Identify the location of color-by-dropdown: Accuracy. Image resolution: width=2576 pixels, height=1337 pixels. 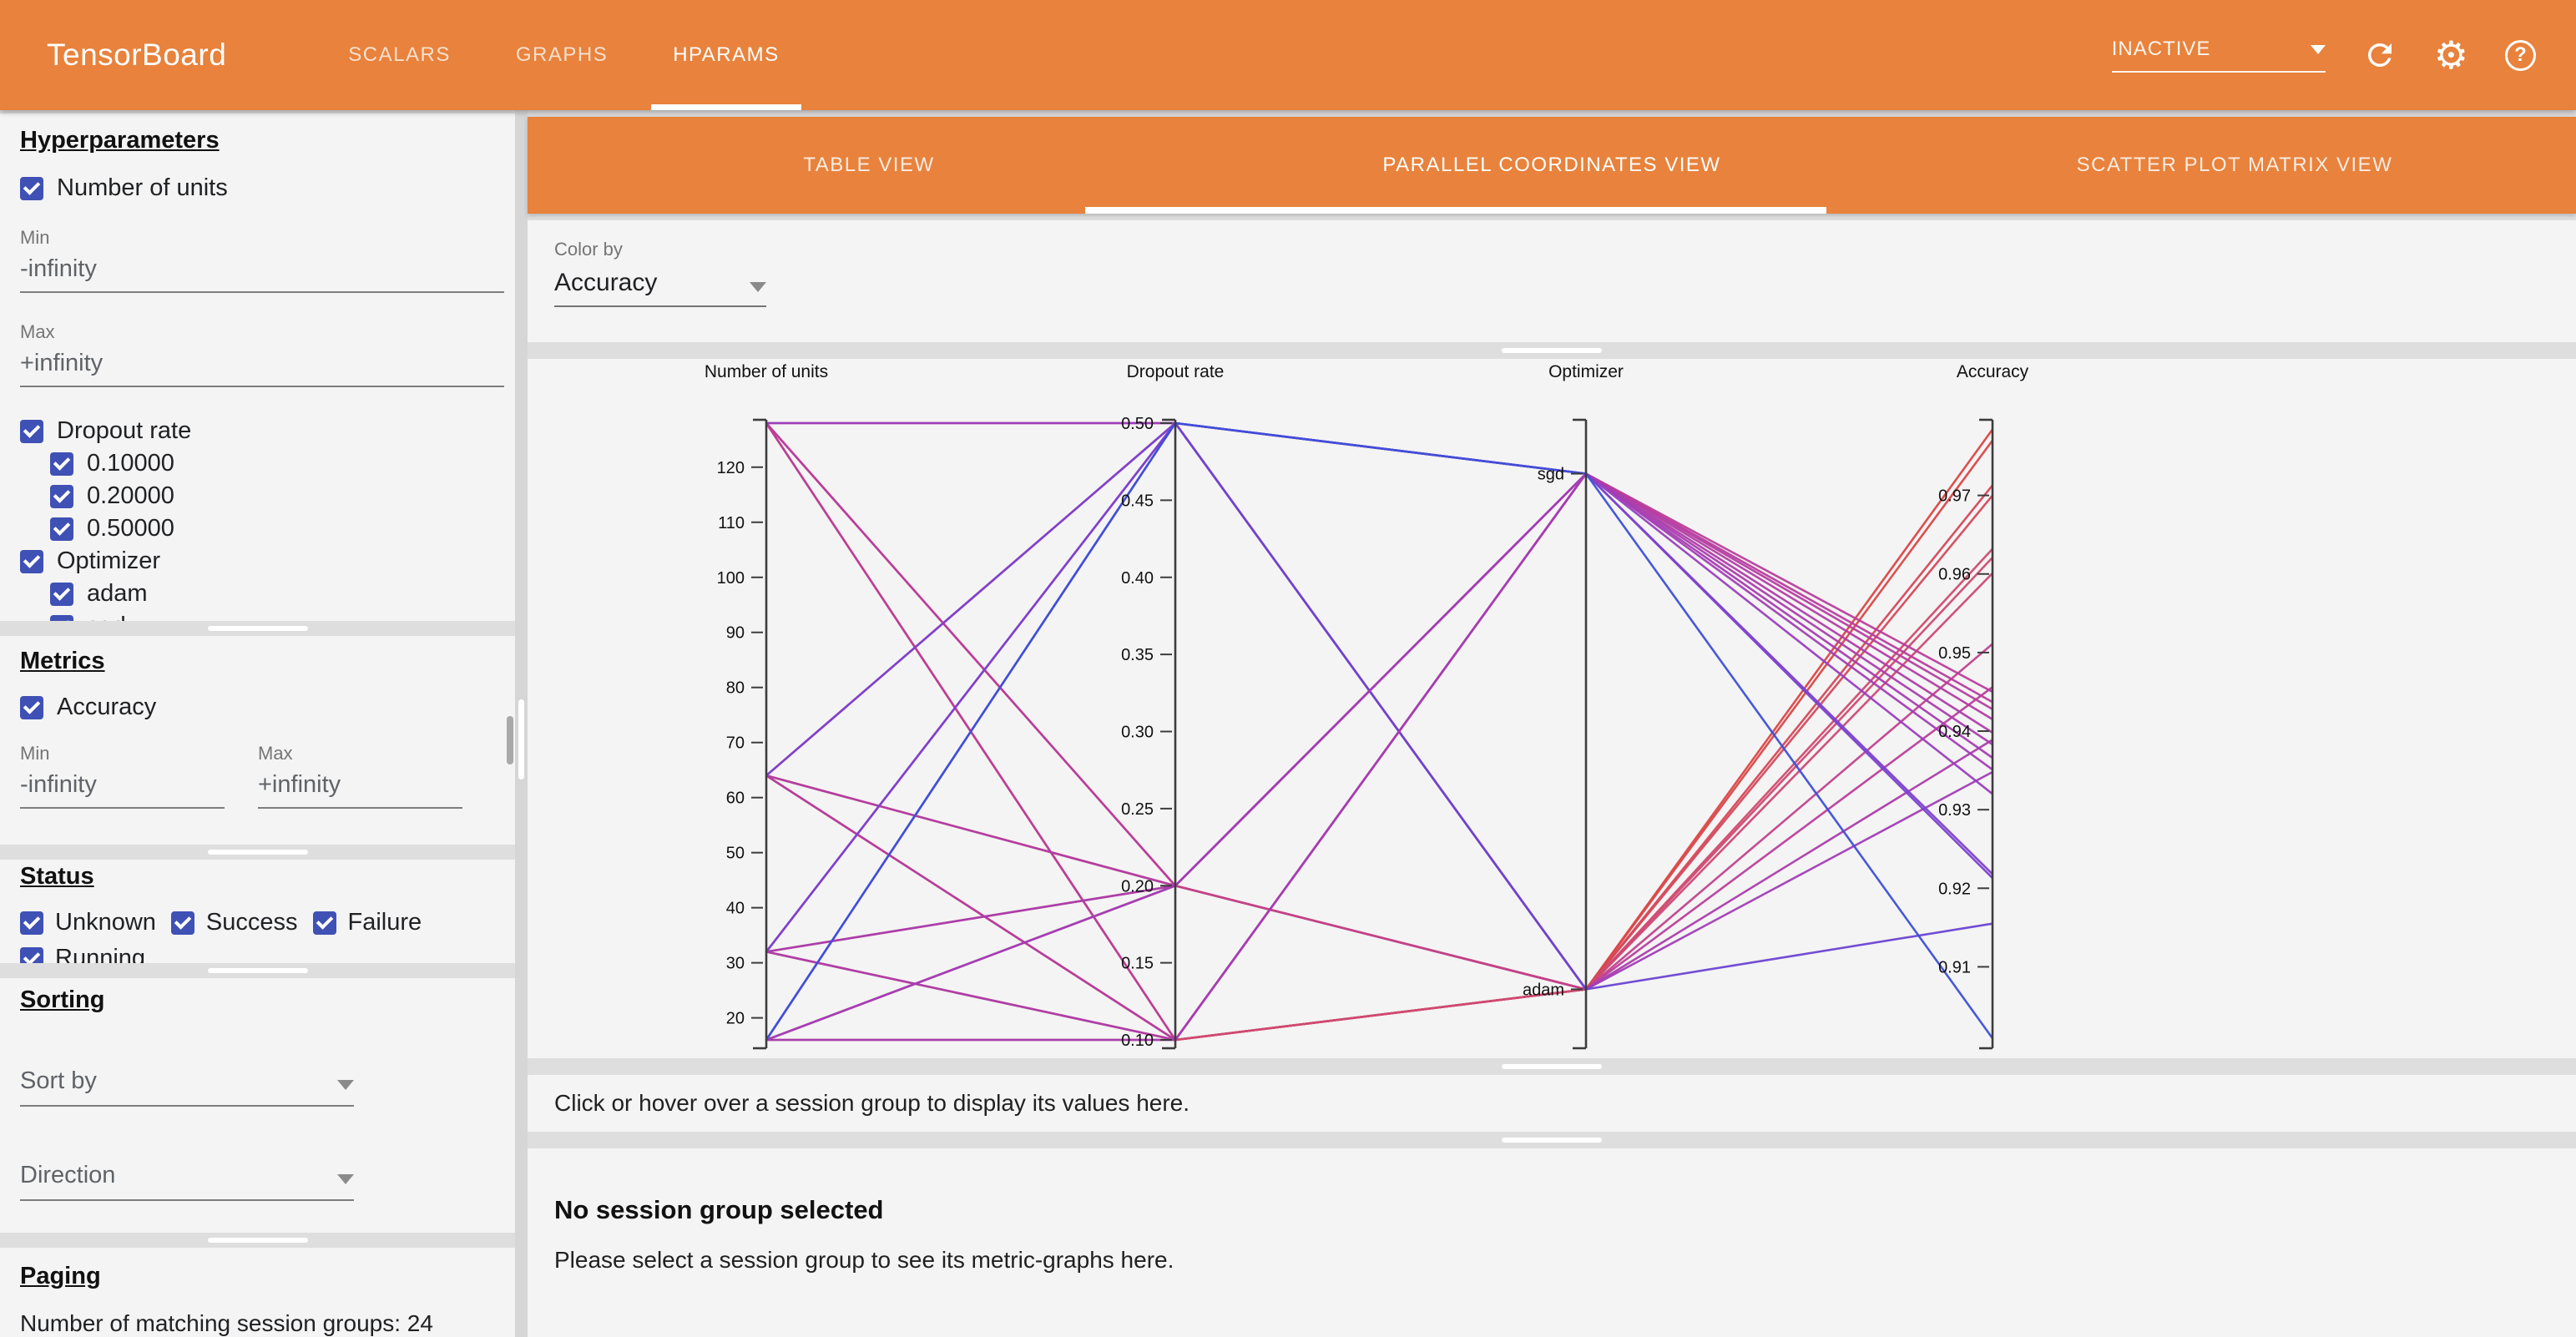
(660, 288).